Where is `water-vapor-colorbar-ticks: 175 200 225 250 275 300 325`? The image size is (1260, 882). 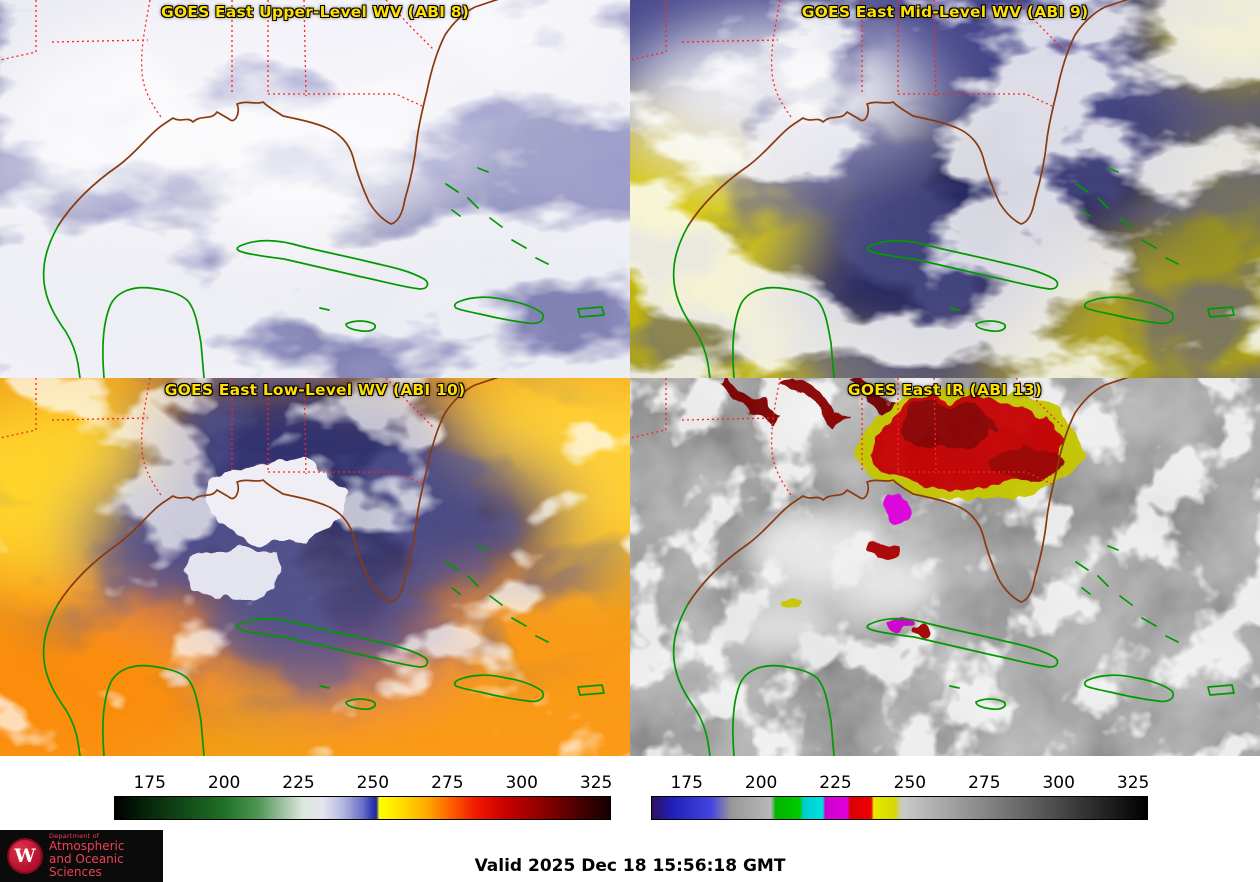
water-vapor-colorbar-ticks: 175 200 225 250 275 300 325 is located at coordinates (363, 782).